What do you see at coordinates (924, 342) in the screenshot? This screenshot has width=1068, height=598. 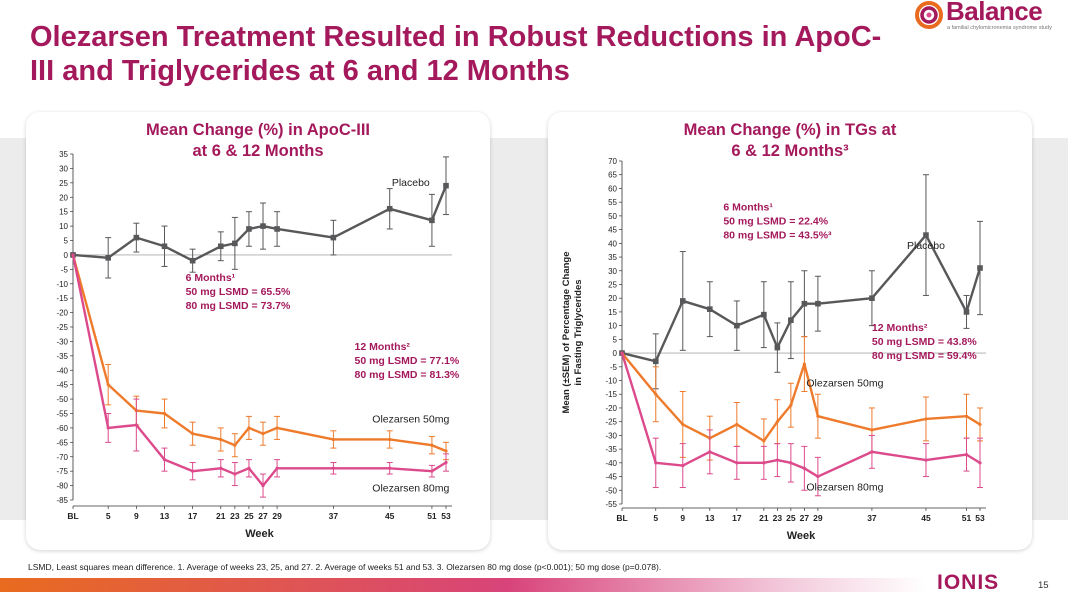 I see `tg-annotation-2-line: 50 mg LSMD = 43.8%` at bounding box center [924, 342].